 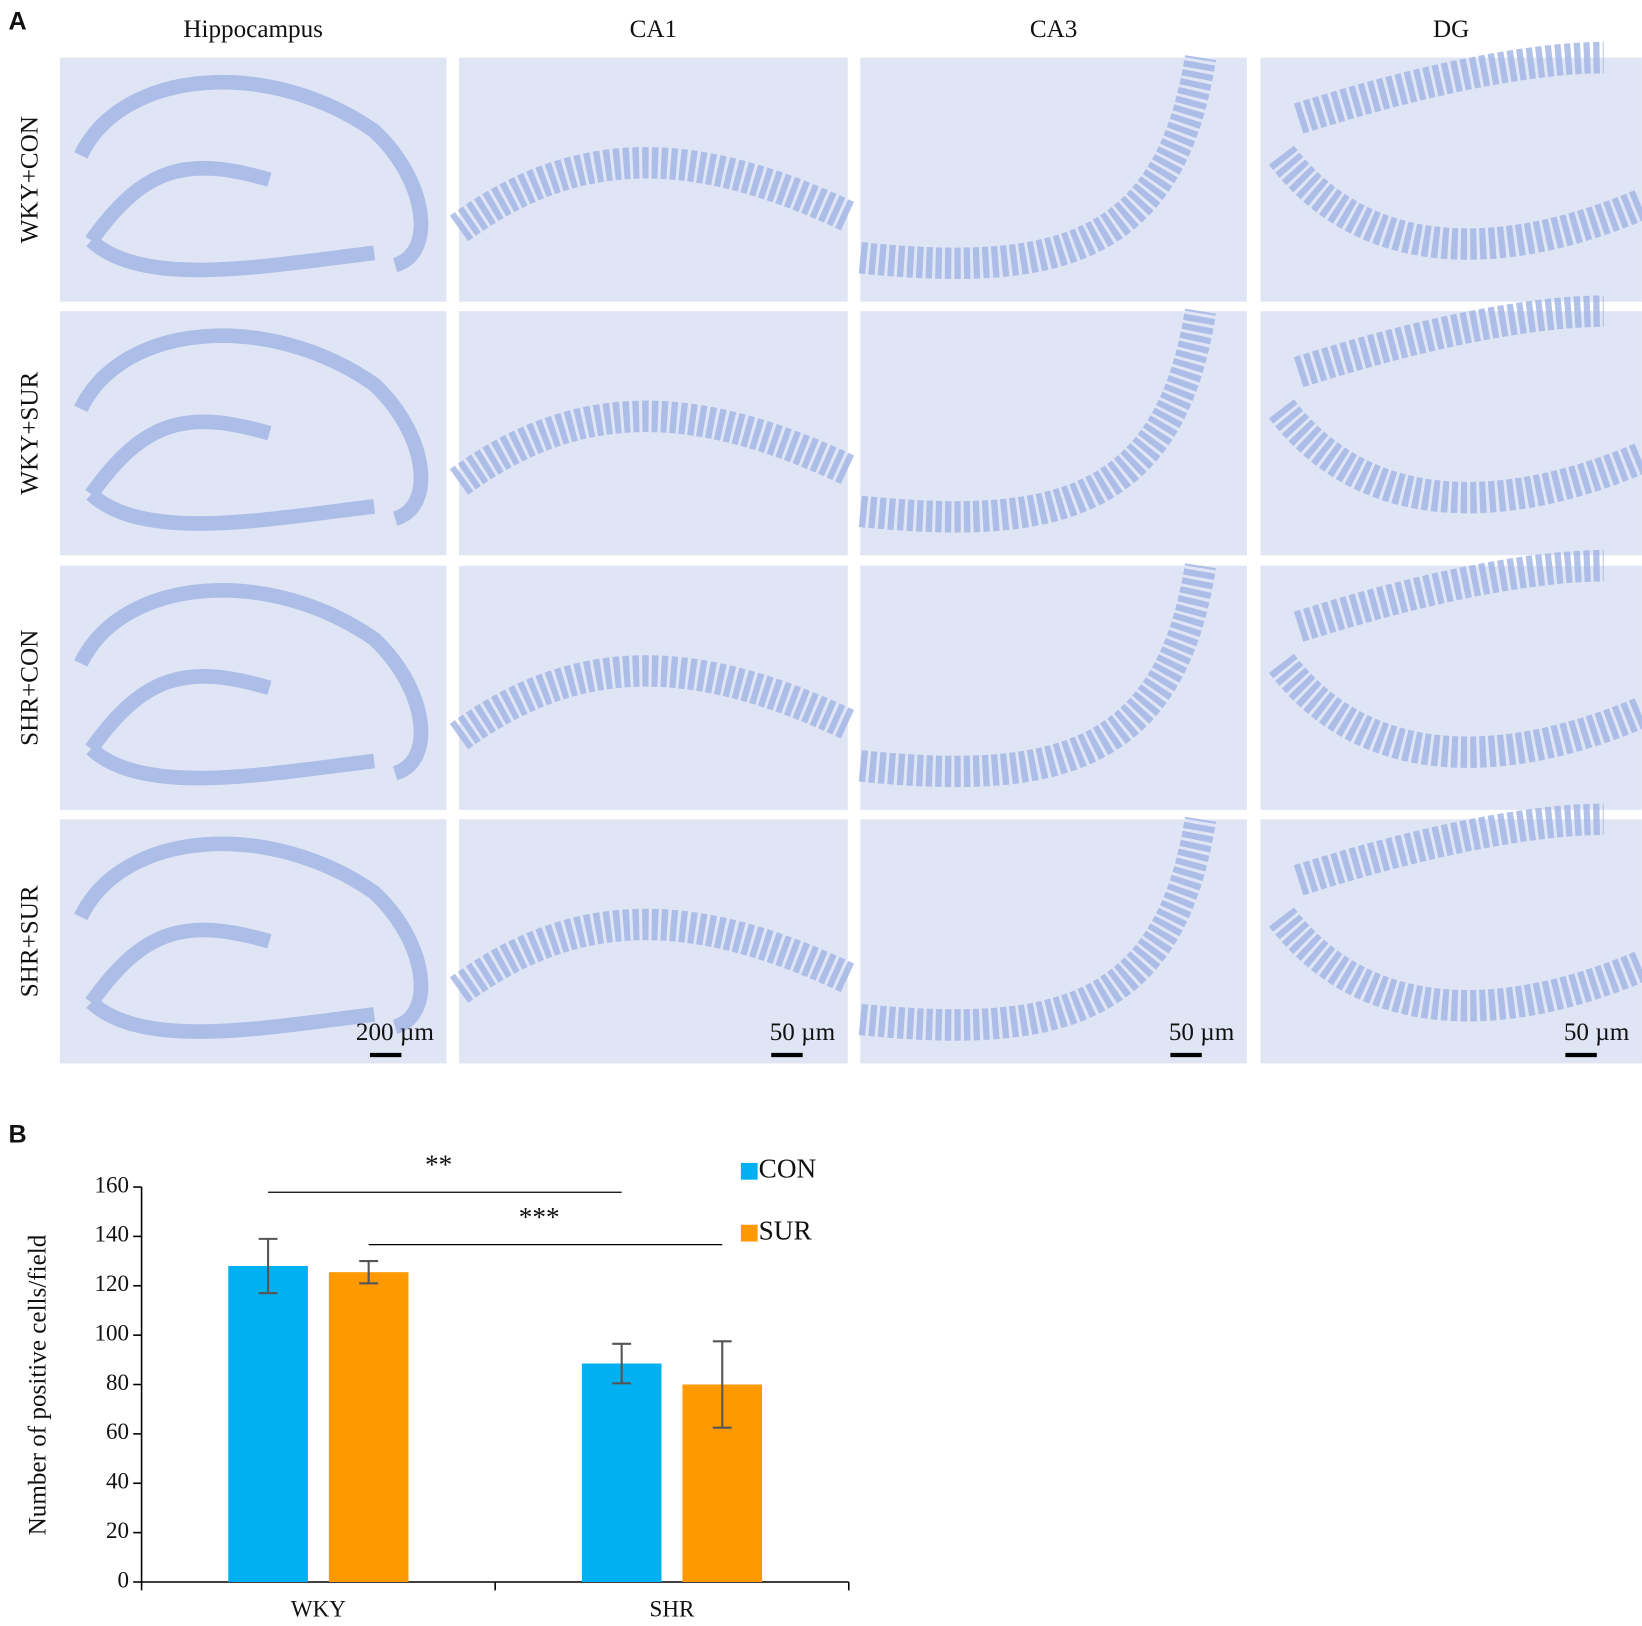 I want to click on y-tick-label: 0, so click(x=123, y=1579).